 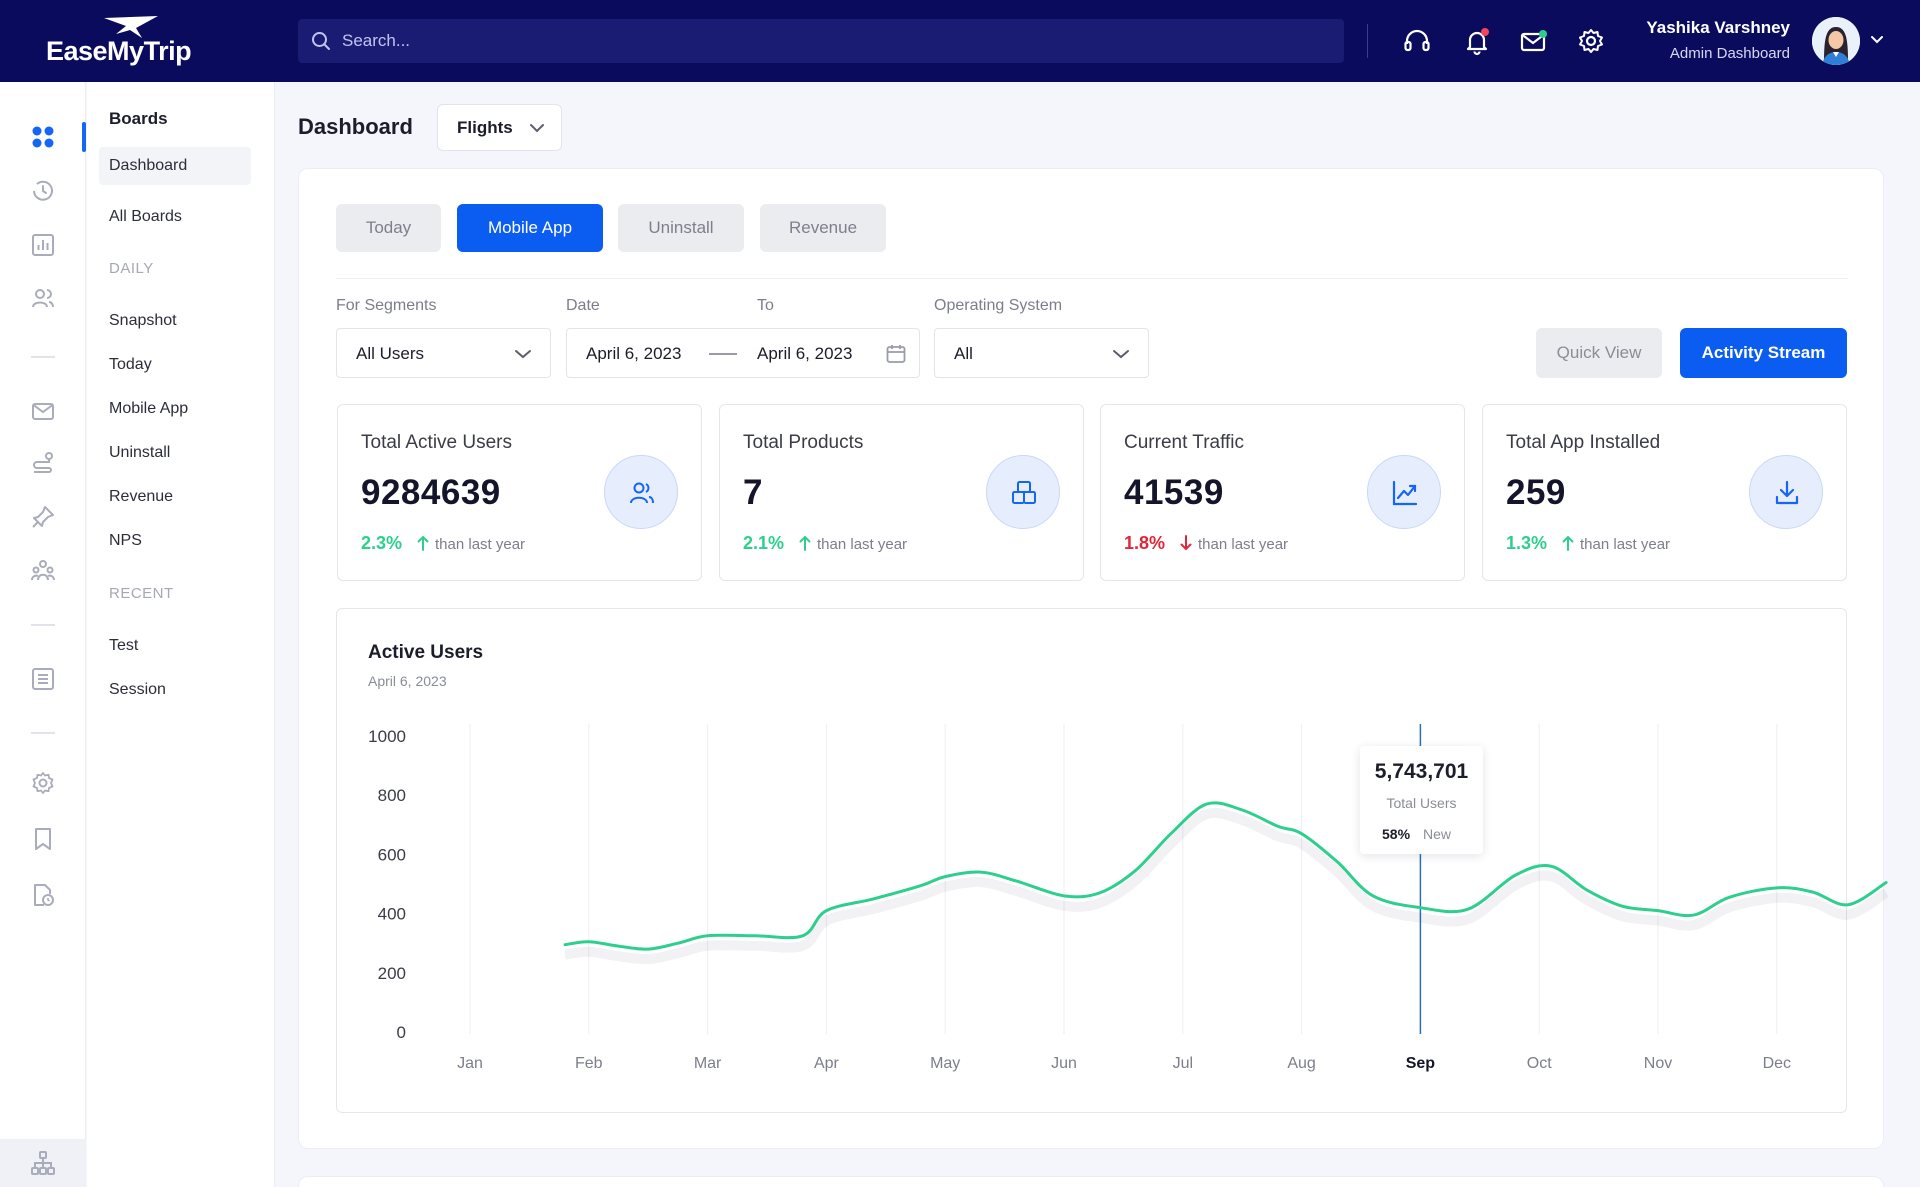 I want to click on search-bar, so click(x=821, y=41).